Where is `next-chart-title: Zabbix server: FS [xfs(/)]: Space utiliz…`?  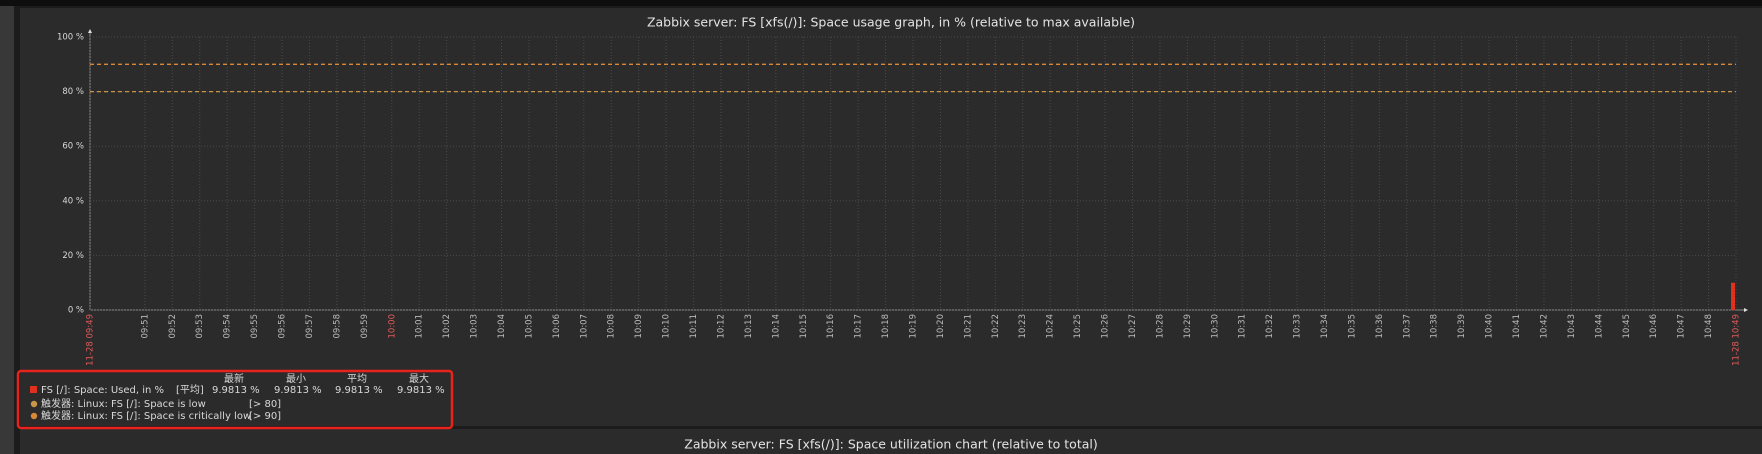 next-chart-title: Zabbix server: FS [xfs(/)]: Space utiliz… is located at coordinates (890, 444).